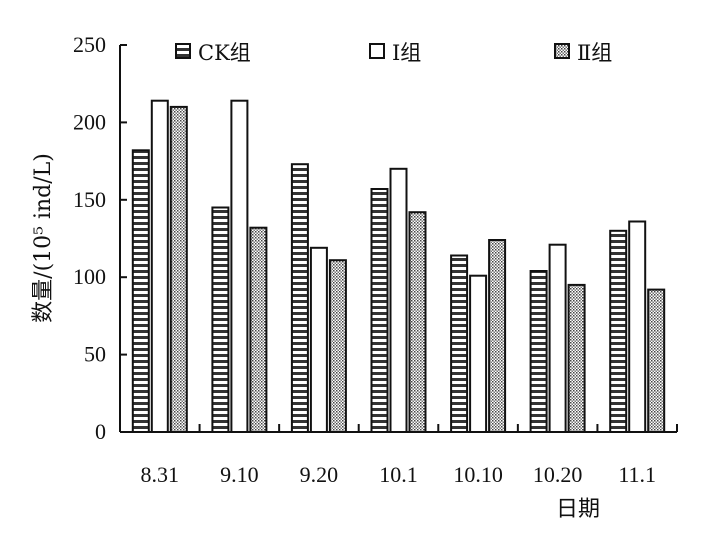  I want to click on y-axis-title: 数量/(10⁵ ind/L), so click(43, 238).